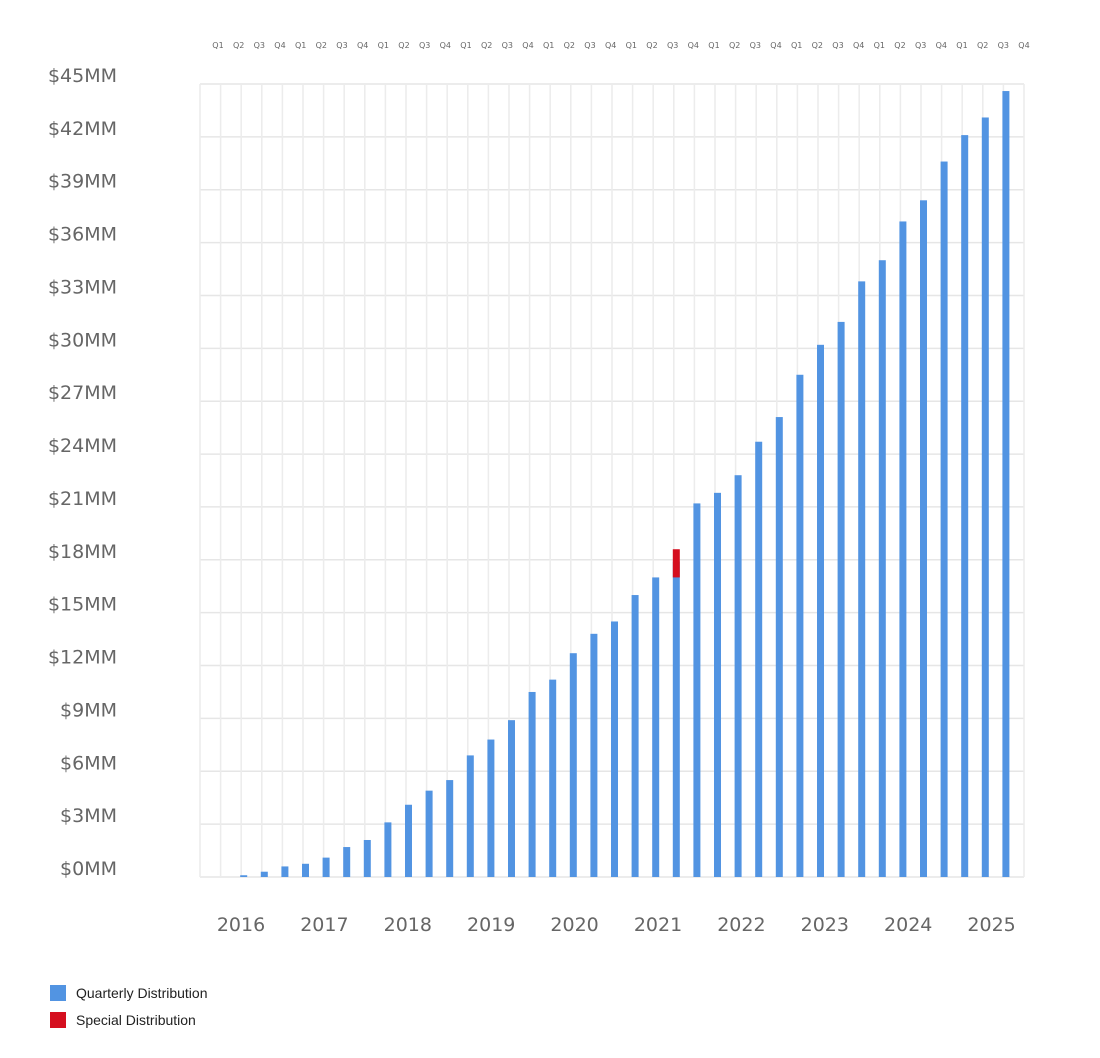 The height and width of the screenshot is (1058, 1100). I want to click on bar-special, so click(676, 563).